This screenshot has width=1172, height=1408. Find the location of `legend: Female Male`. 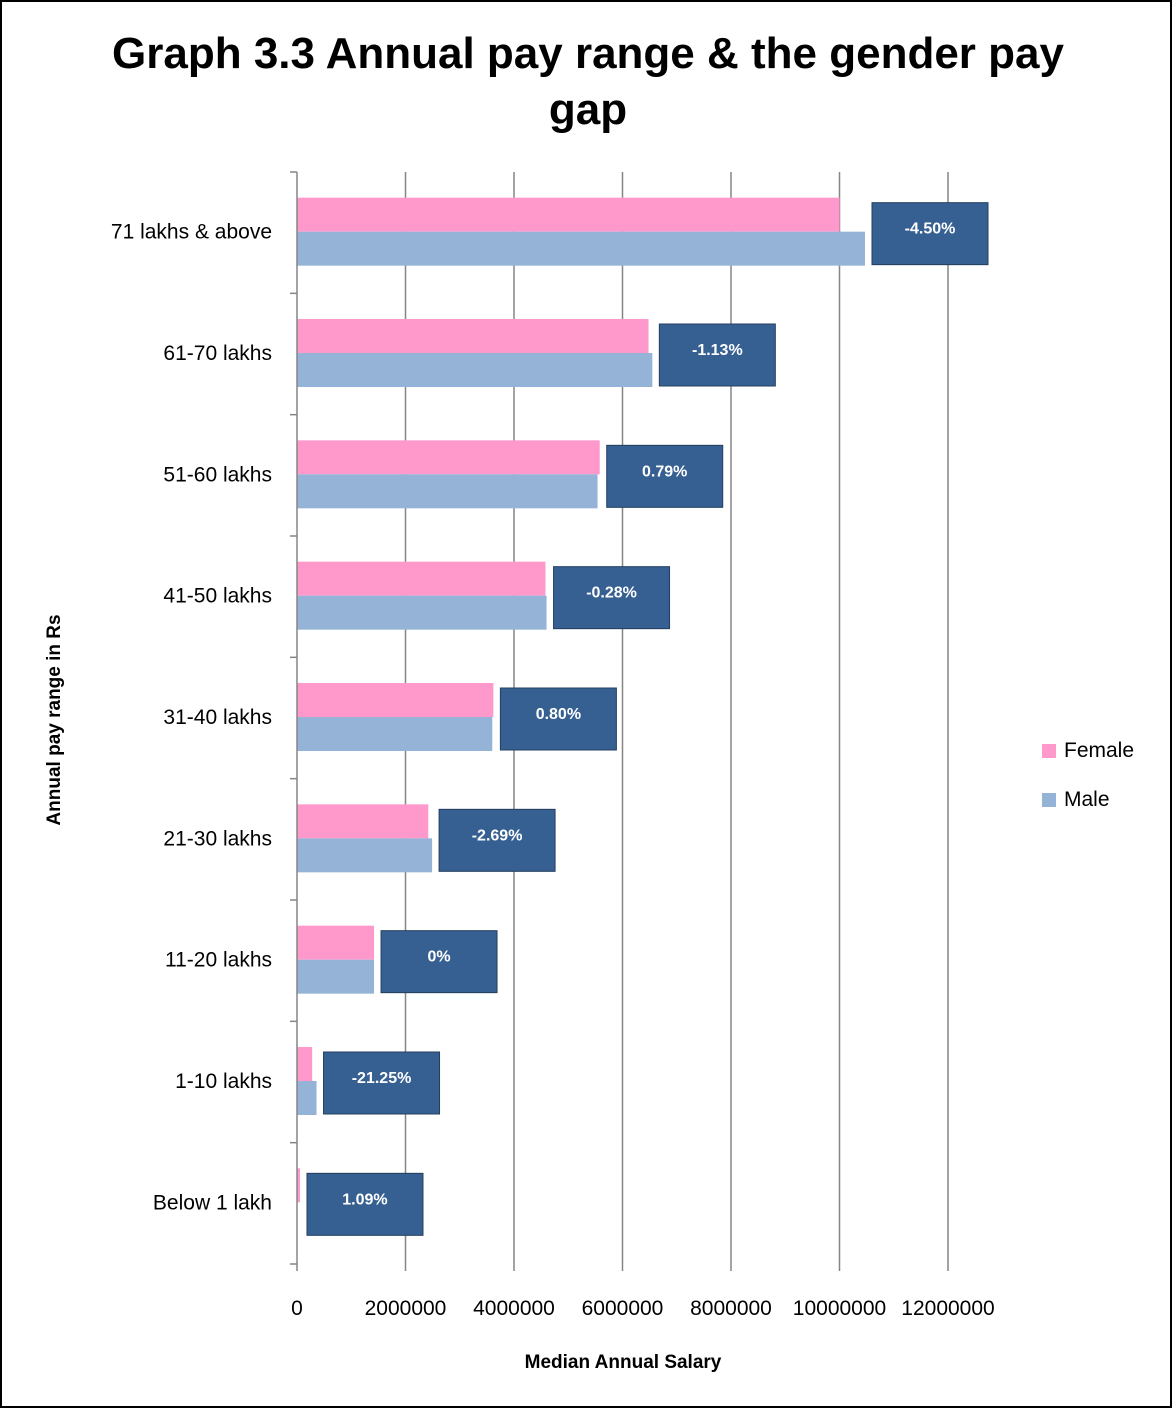

legend: Female Male is located at coordinates (1088, 787).